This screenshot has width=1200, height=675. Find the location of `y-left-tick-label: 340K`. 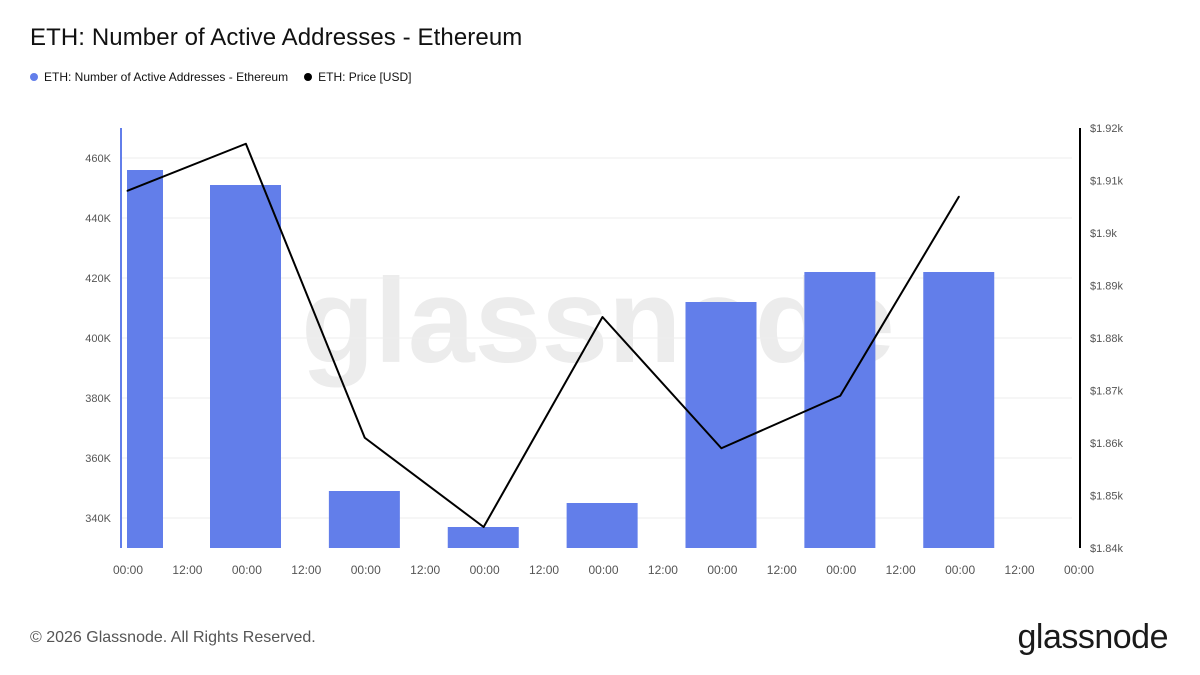

y-left-tick-label: 340K is located at coordinates (98, 519).